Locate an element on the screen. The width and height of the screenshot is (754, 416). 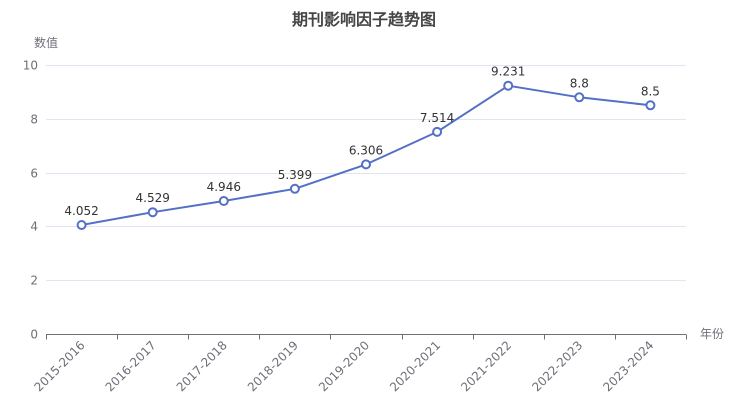
x-tick-label: 2021-2022 is located at coordinates (486, 366).